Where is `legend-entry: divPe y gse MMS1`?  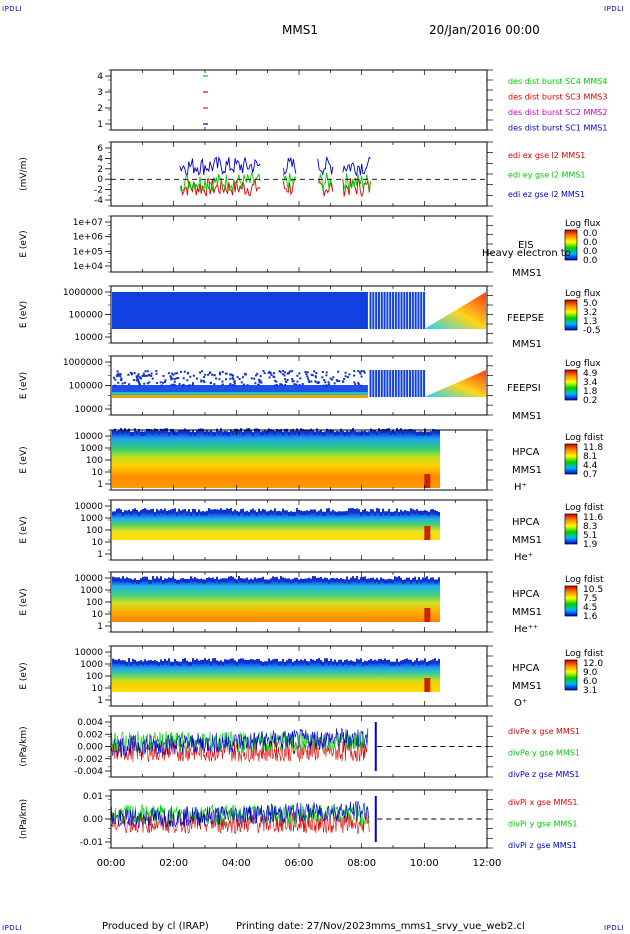
legend-entry: divPe y gse MMS1 is located at coordinates (544, 753).